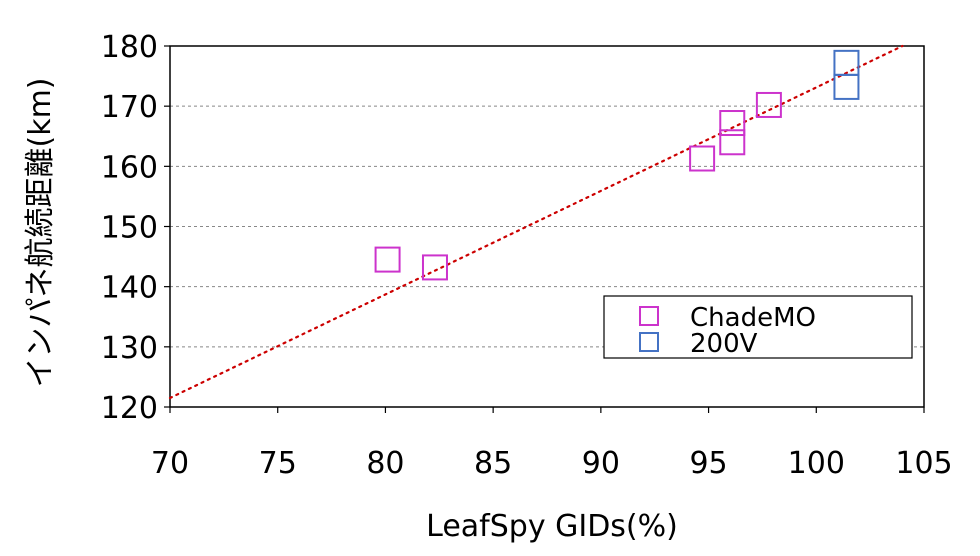  Describe the element at coordinates (753, 318) in the screenshot. I see `legend-label-chademo: ChadeMO` at that location.